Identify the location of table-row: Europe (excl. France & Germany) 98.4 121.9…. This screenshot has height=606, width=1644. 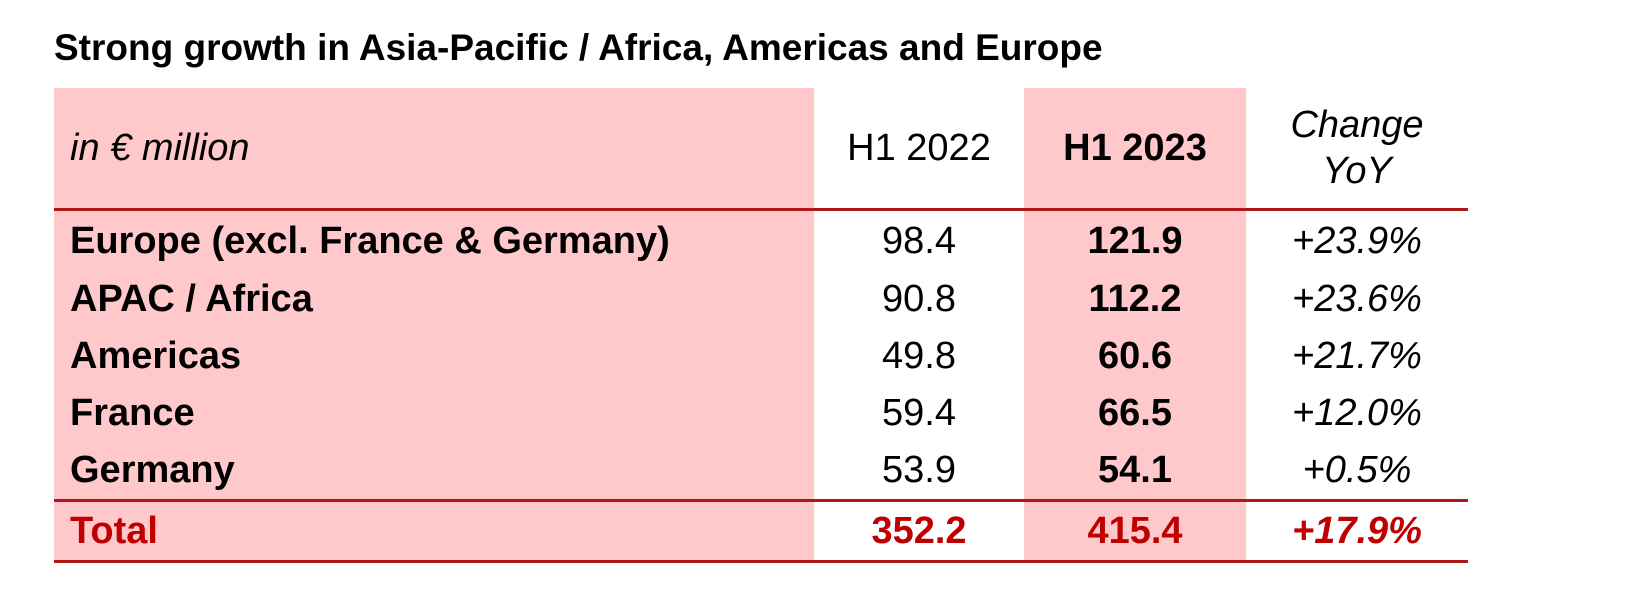
(761, 241).